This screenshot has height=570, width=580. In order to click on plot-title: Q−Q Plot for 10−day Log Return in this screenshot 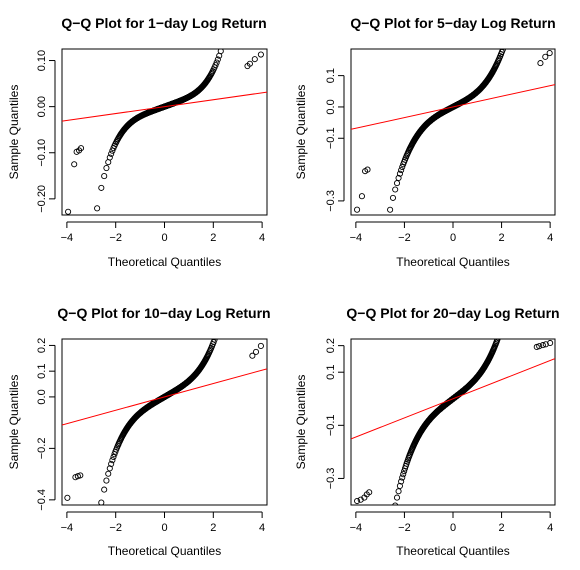, I will do `click(163, 313)`.